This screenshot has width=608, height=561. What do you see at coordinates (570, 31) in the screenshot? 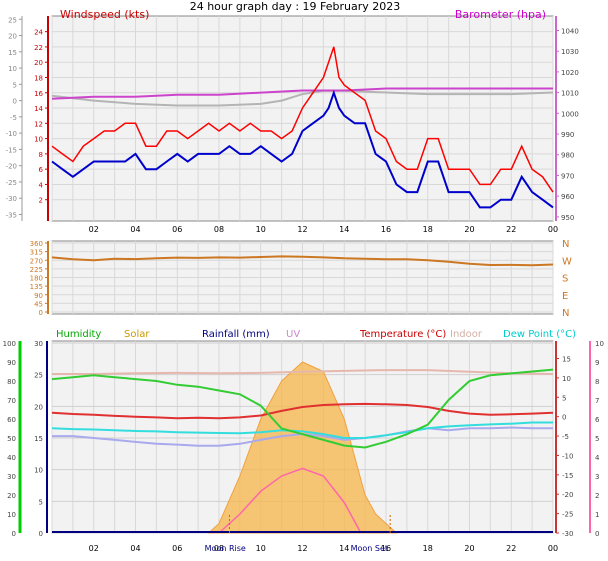
I see `tick-label: 1040` at bounding box center [570, 31].